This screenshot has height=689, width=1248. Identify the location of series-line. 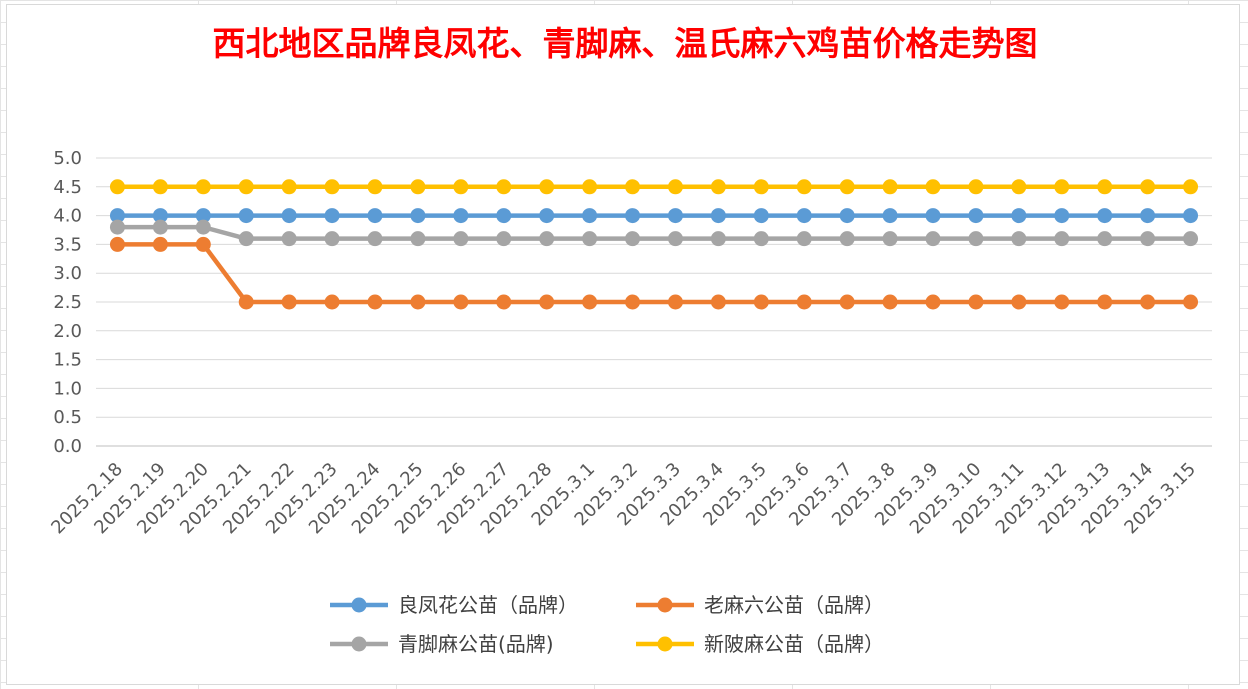
(654, 232).